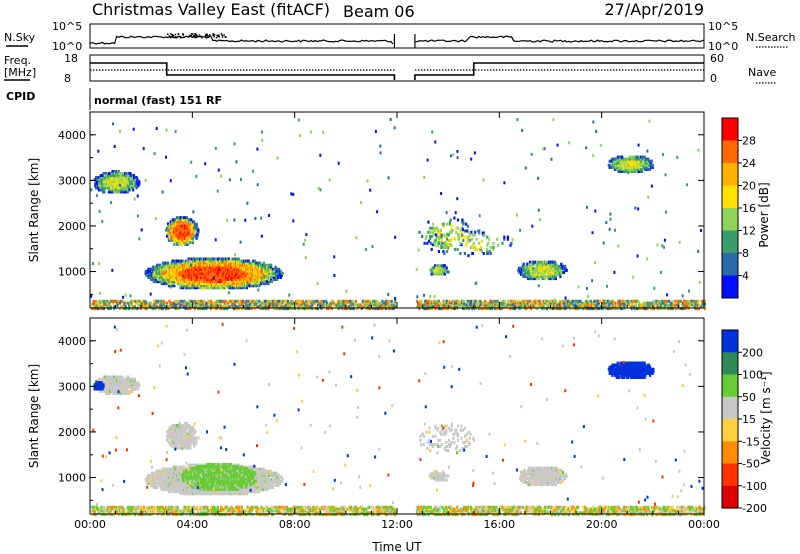  I want to click on velocity-cell, so click(105, 377).